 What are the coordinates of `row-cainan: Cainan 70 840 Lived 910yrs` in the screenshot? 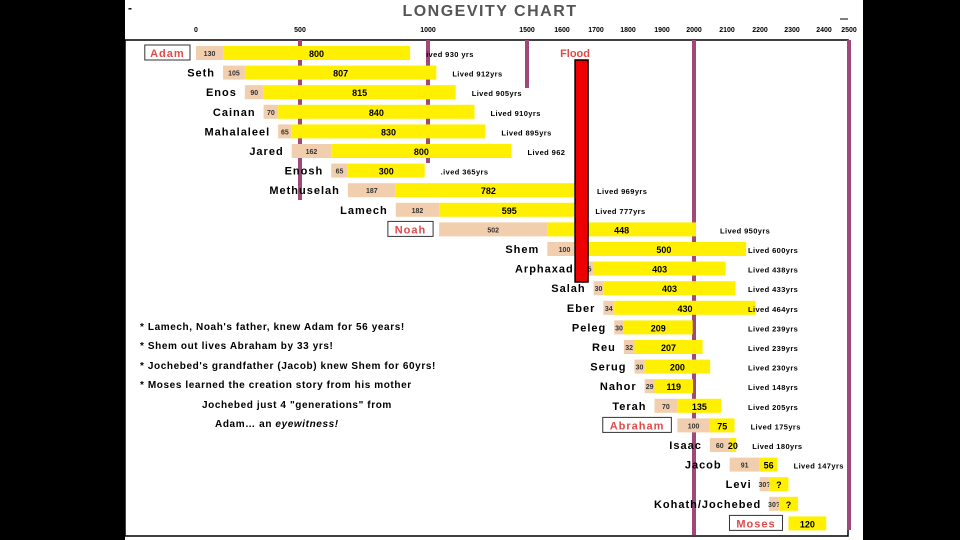 It's located at (376, 111).